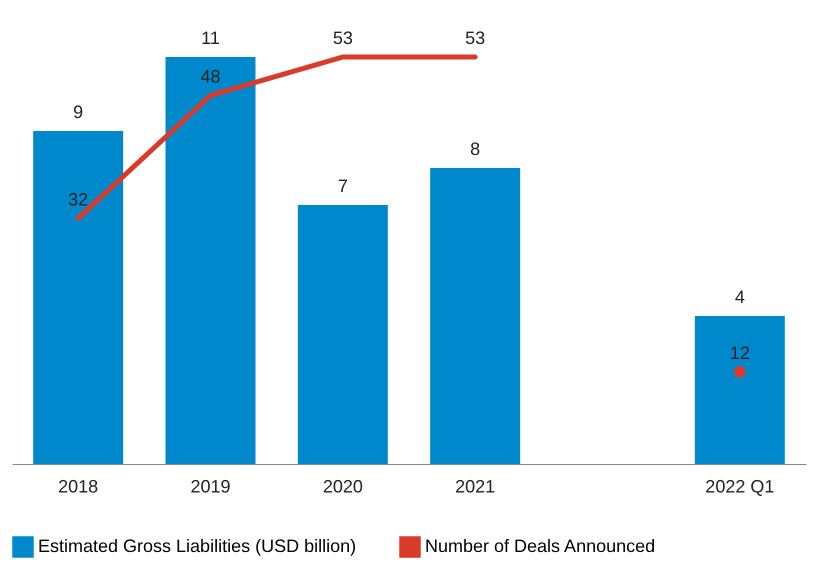  What do you see at coordinates (475, 149) in the screenshot?
I see `data-label: 8` at bounding box center [475, 149].